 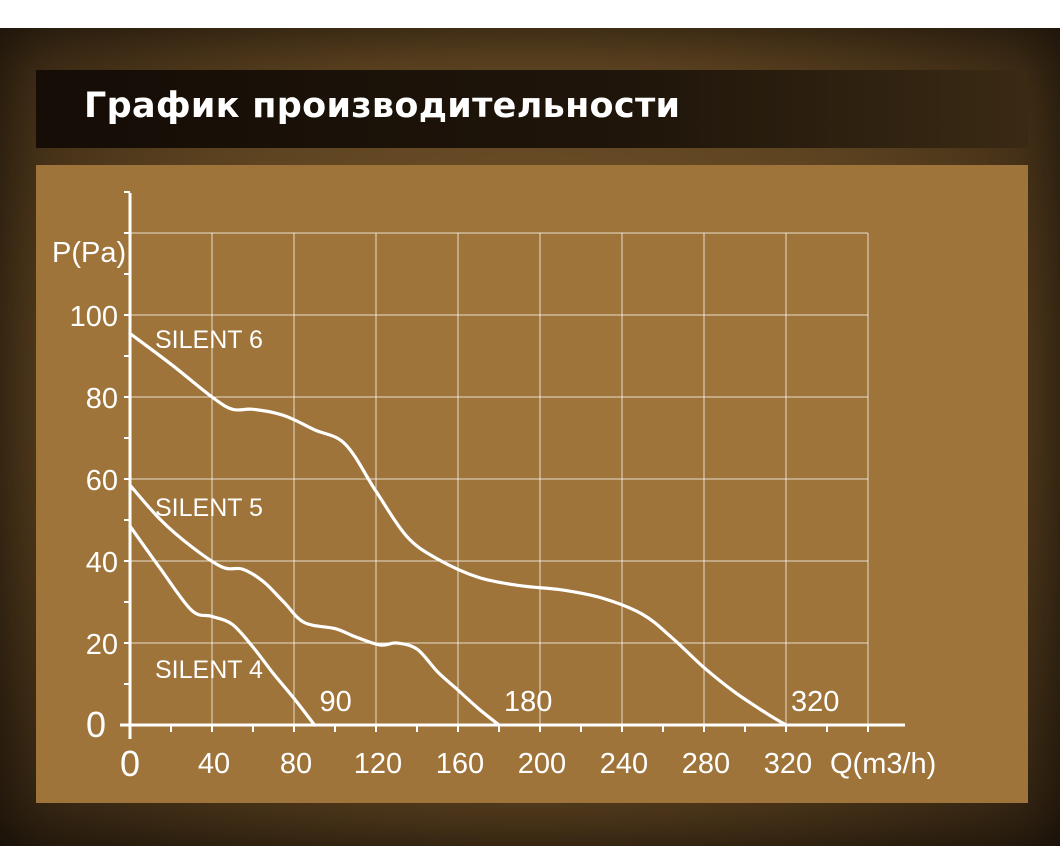 What do you see at coordinates (102, 399) in the screenshot?
I see `y-tick-label: 80` at bounding box center [102, 399].